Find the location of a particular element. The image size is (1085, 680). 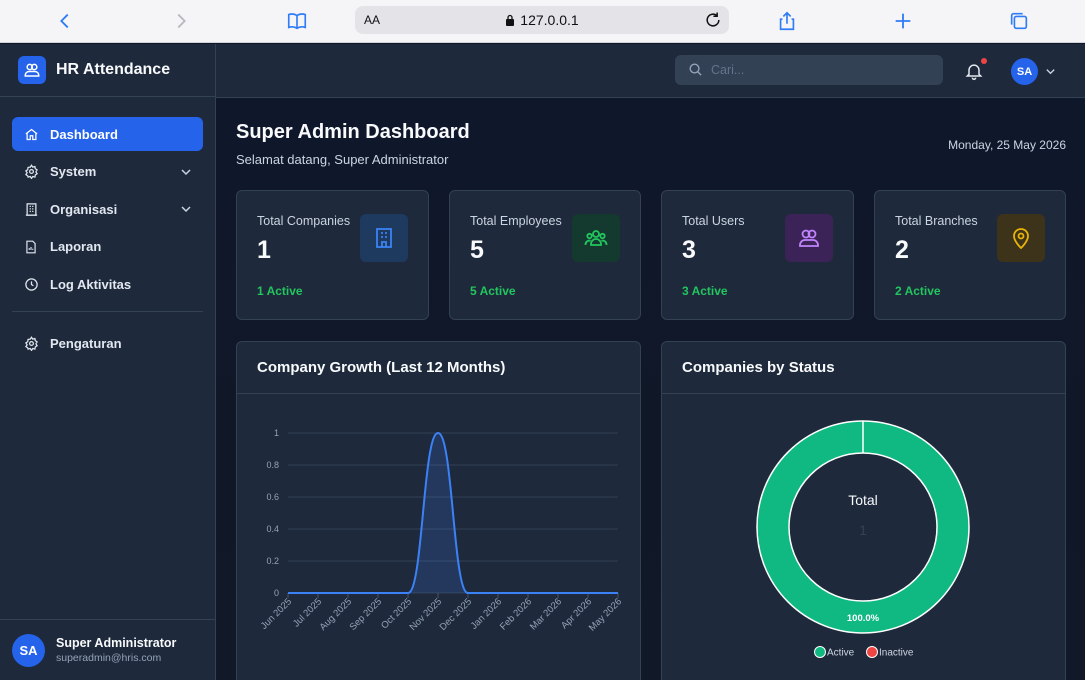

address-bar: AA 127.0.0.1 is located at coordinates (542, 20).